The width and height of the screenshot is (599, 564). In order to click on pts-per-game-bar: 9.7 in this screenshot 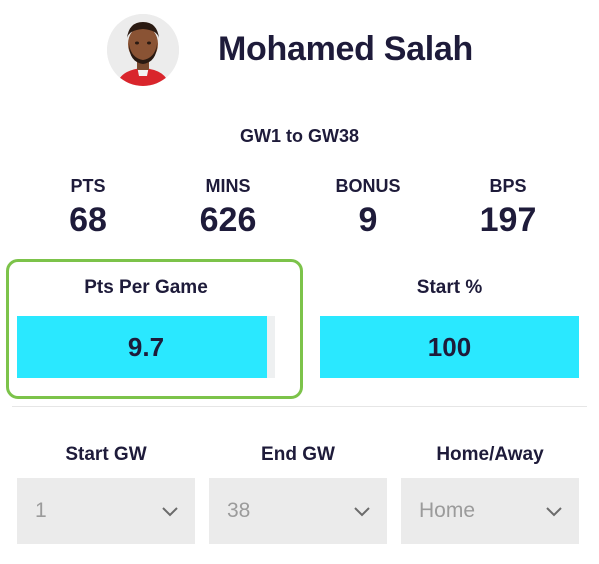, I will do `click(146, 347)`.